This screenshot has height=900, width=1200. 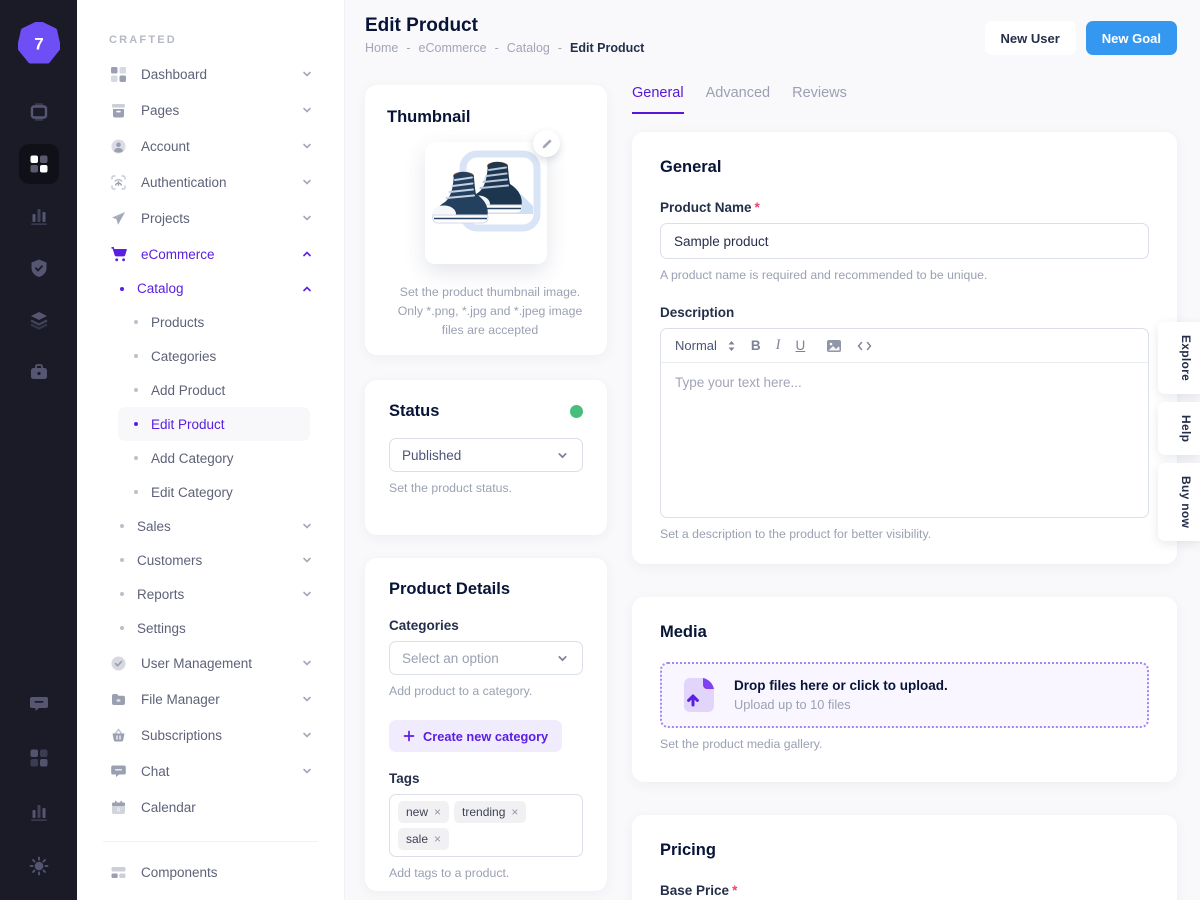 I want to click on new-user-button: New User, so click(x=1030, y=38).